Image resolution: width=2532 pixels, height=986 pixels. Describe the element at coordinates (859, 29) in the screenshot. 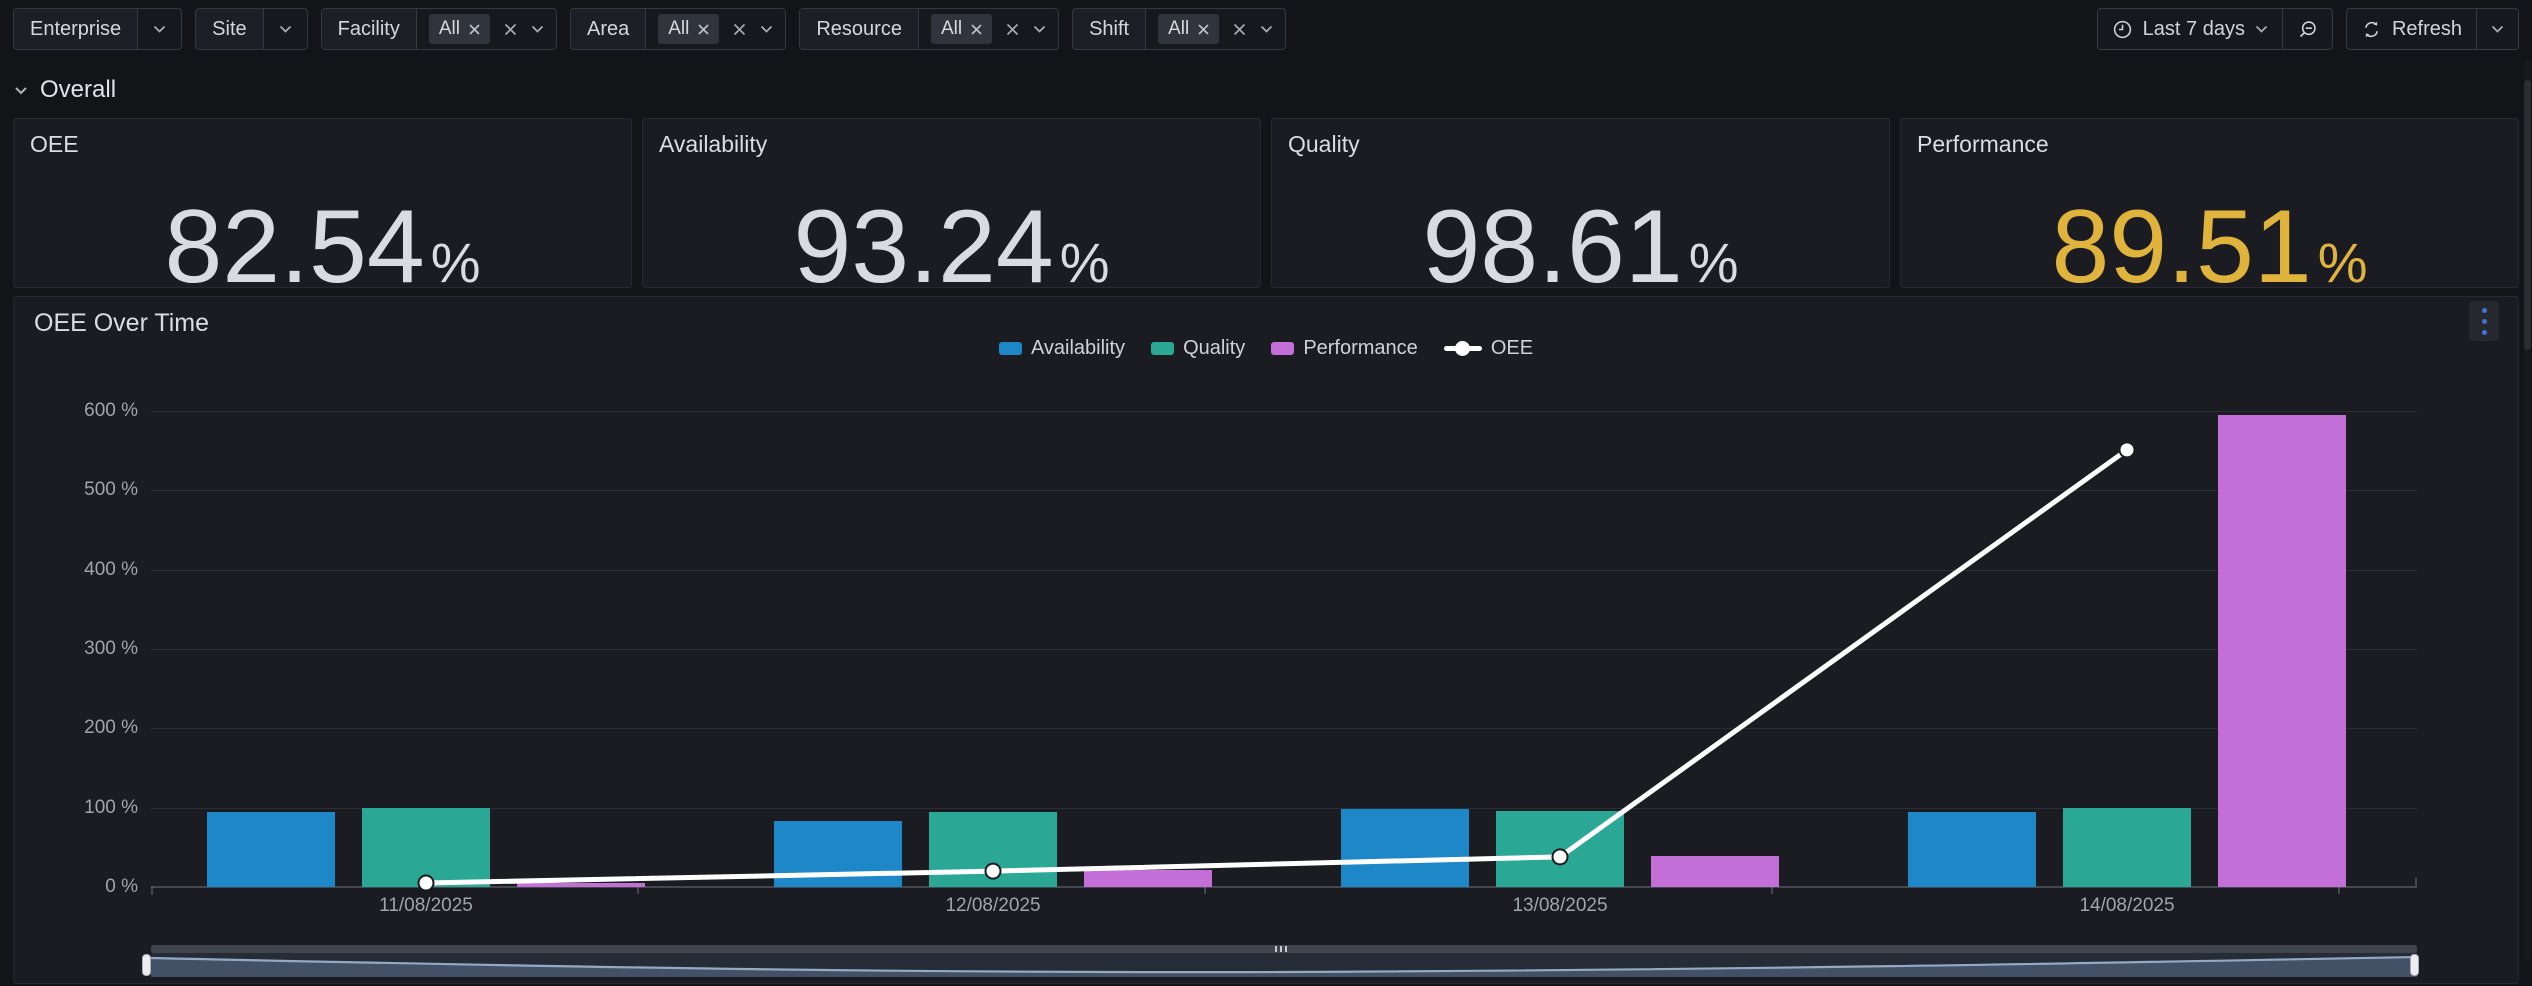

I see `filter-resource-label: Resource` at that location.